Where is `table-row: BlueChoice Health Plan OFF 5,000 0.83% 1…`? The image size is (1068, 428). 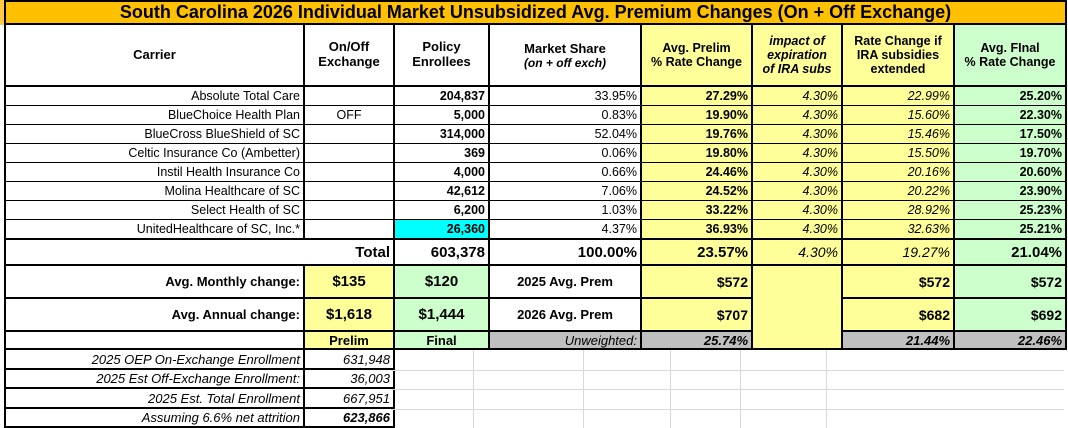 table-row: BlueChoice Health Plan OFF 5,000 0.83% 1… is located at coordinates (536, 115).